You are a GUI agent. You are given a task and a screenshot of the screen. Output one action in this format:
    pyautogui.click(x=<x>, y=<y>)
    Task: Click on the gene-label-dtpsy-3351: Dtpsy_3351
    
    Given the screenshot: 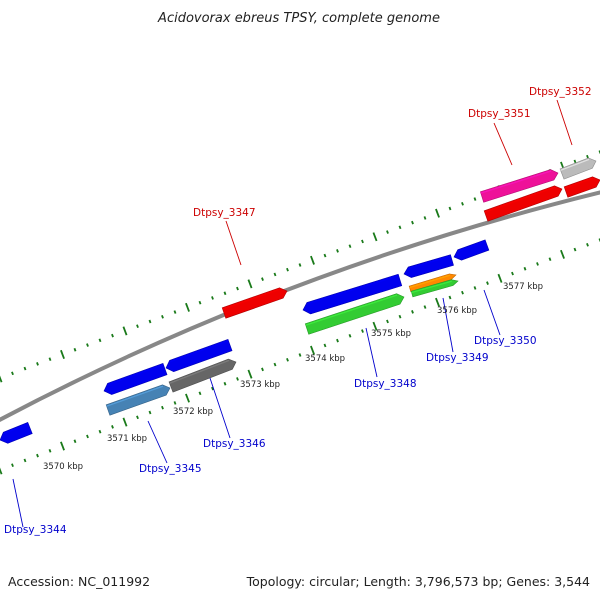 What is the action you would take?
    pyautogui.click(x=499, y=114)
    